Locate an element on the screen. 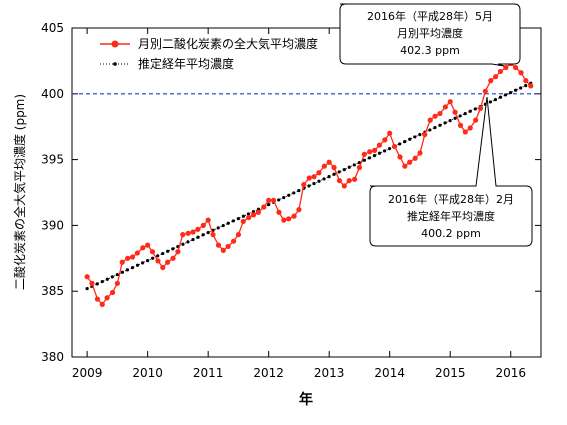 The width and height of the screenshot is (567, 425). x-tick-label: 2015 is located at coordinates (450, 373).